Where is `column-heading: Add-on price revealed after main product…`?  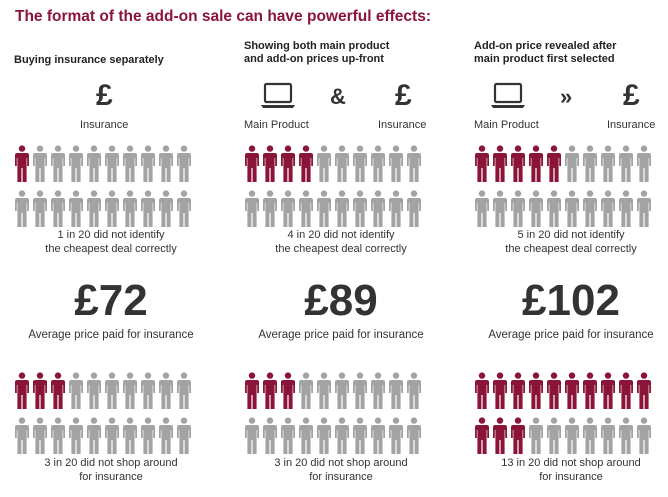 column-heading: Add-on price revealed after main product… is located at coordinates (545, 52).